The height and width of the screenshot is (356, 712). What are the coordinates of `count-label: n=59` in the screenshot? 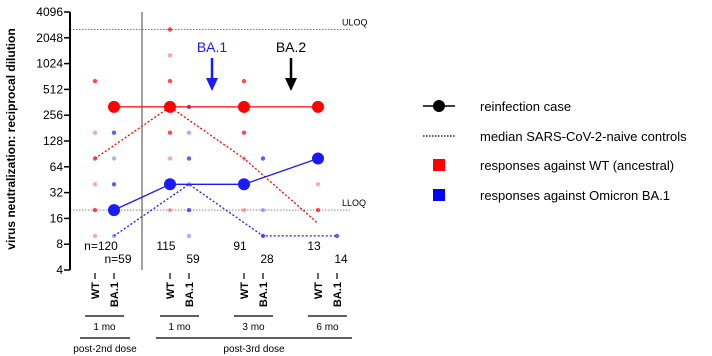 It's located at (117, 259).